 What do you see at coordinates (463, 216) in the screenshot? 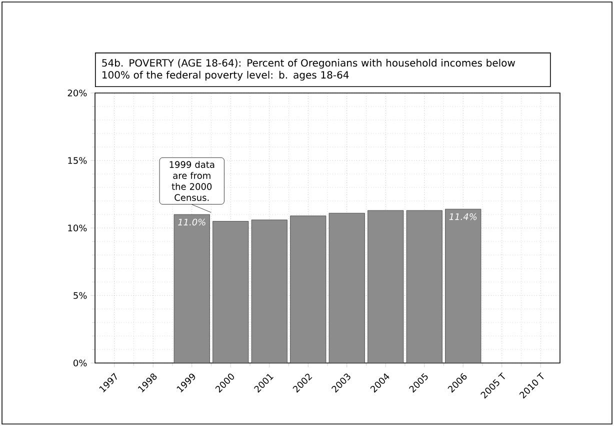
I see `data-label: 11.4%` at bounding box center [463, 216].